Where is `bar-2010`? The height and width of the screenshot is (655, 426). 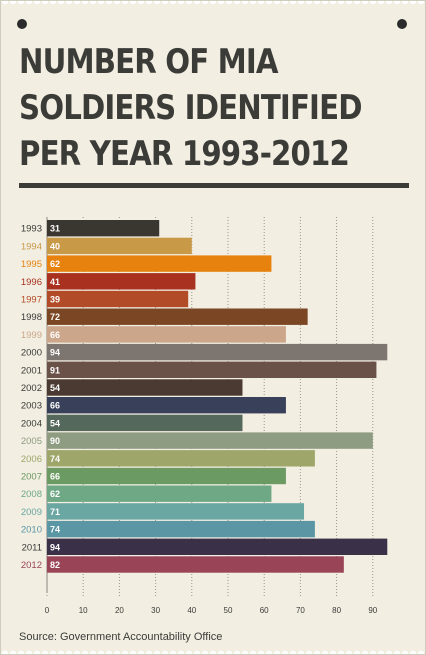
bar-2010 is located at coordinates (181, 529).